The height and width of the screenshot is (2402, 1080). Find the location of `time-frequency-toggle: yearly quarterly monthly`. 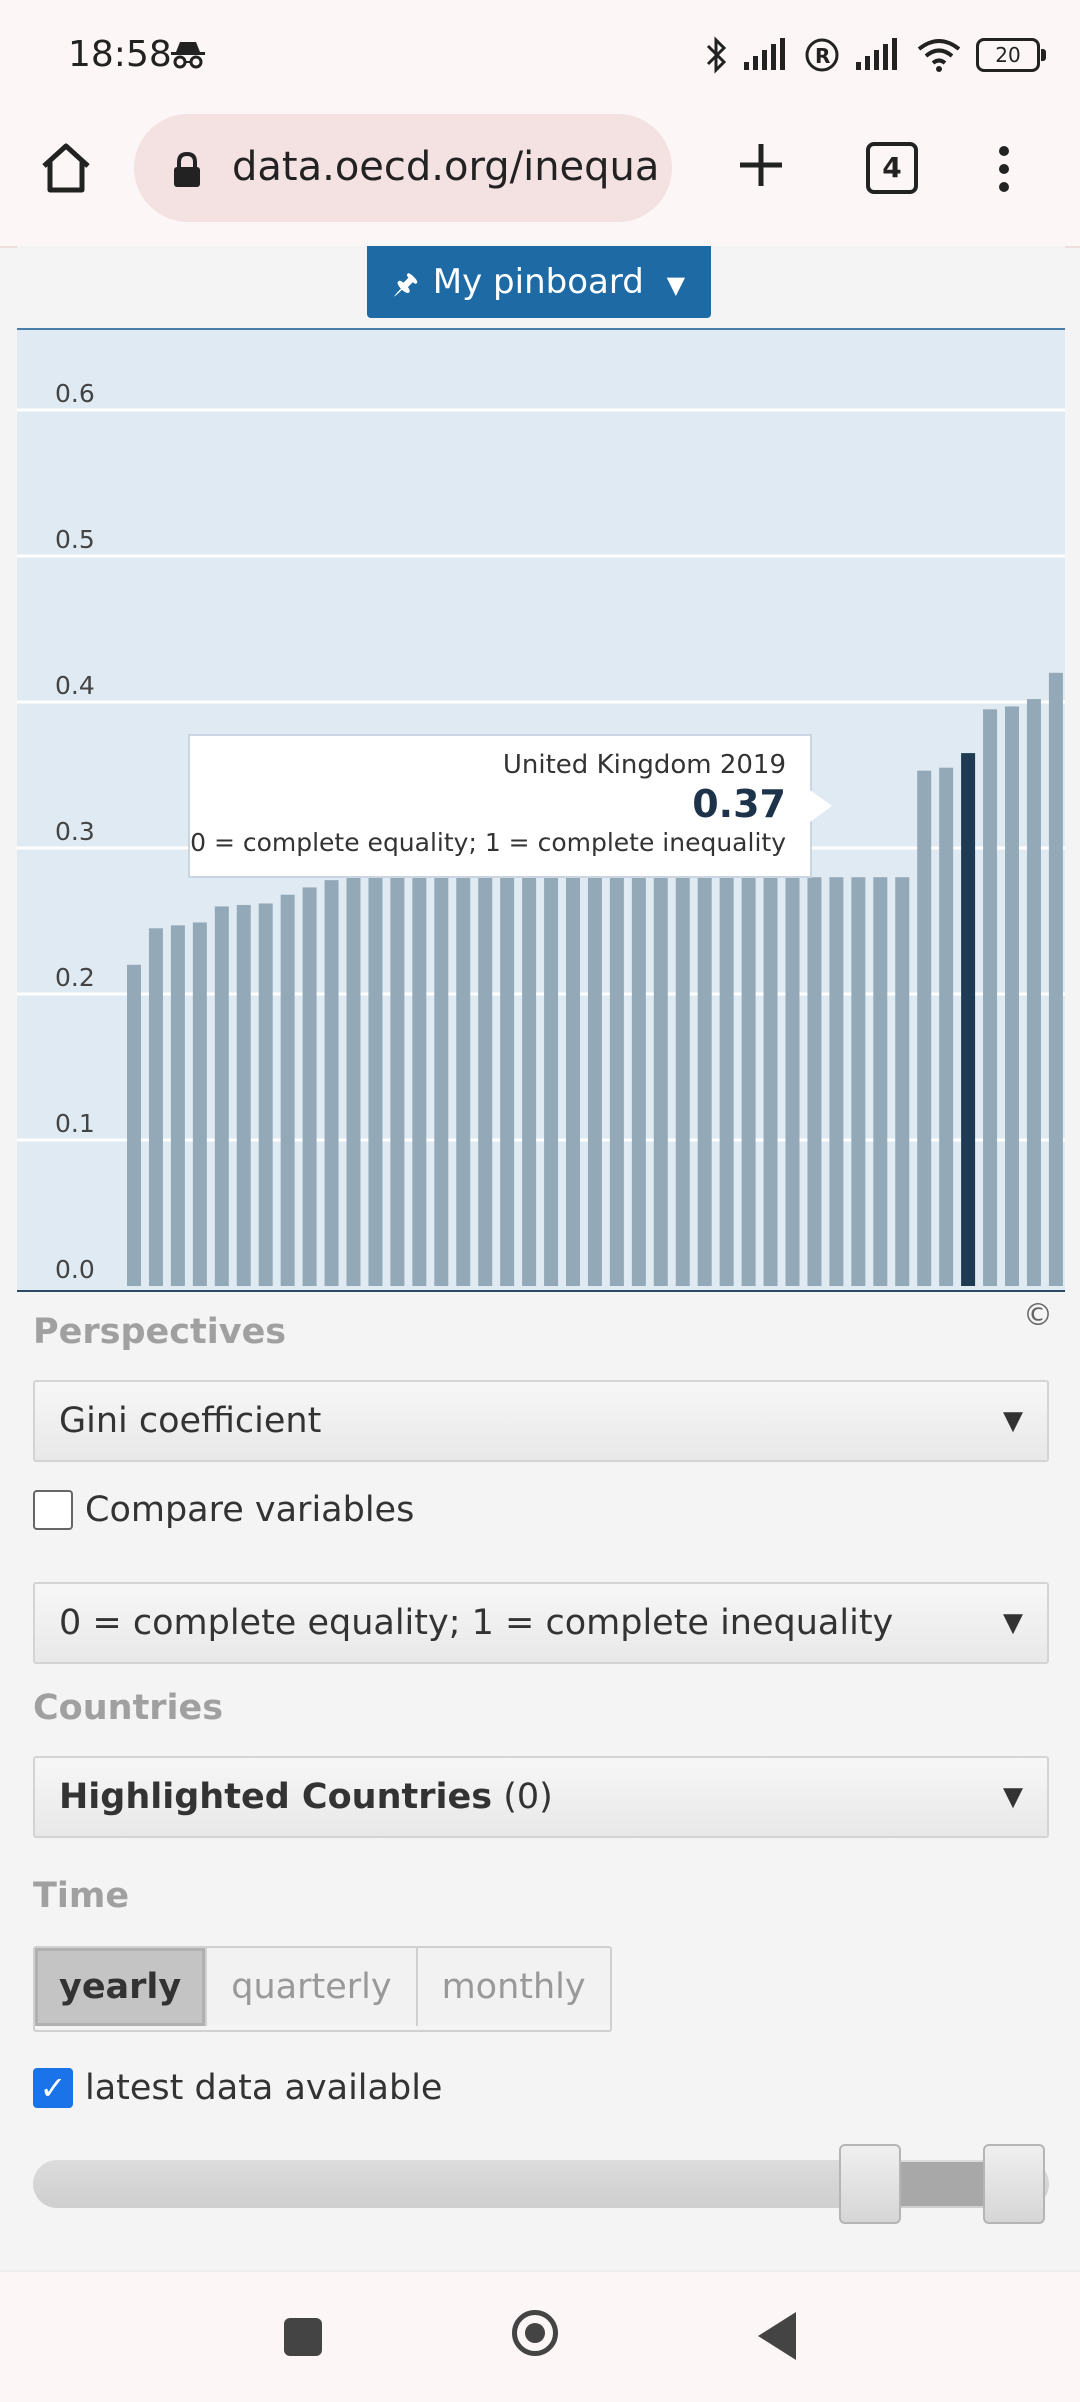

time-frequency-toggle: yearly quarterly monthly is located at coordinates (322, 1989).